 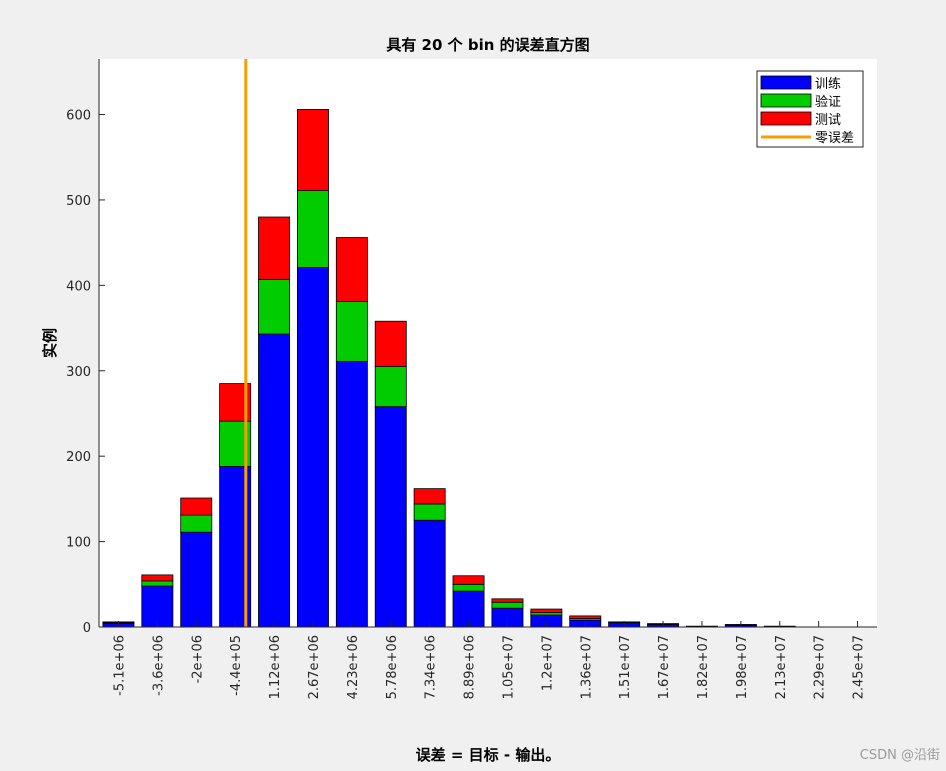 I want to click on legend-label: 零误差, so click(x=834, y=138).